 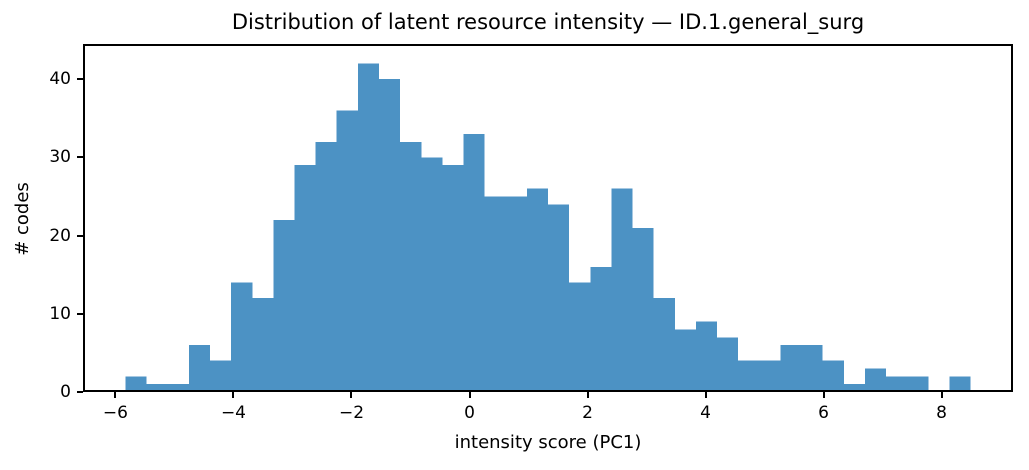 What do you see at coordinates (233, 413) in the screenshot?
I see `x-tick-label: −4` at bounding box center [233, 413].